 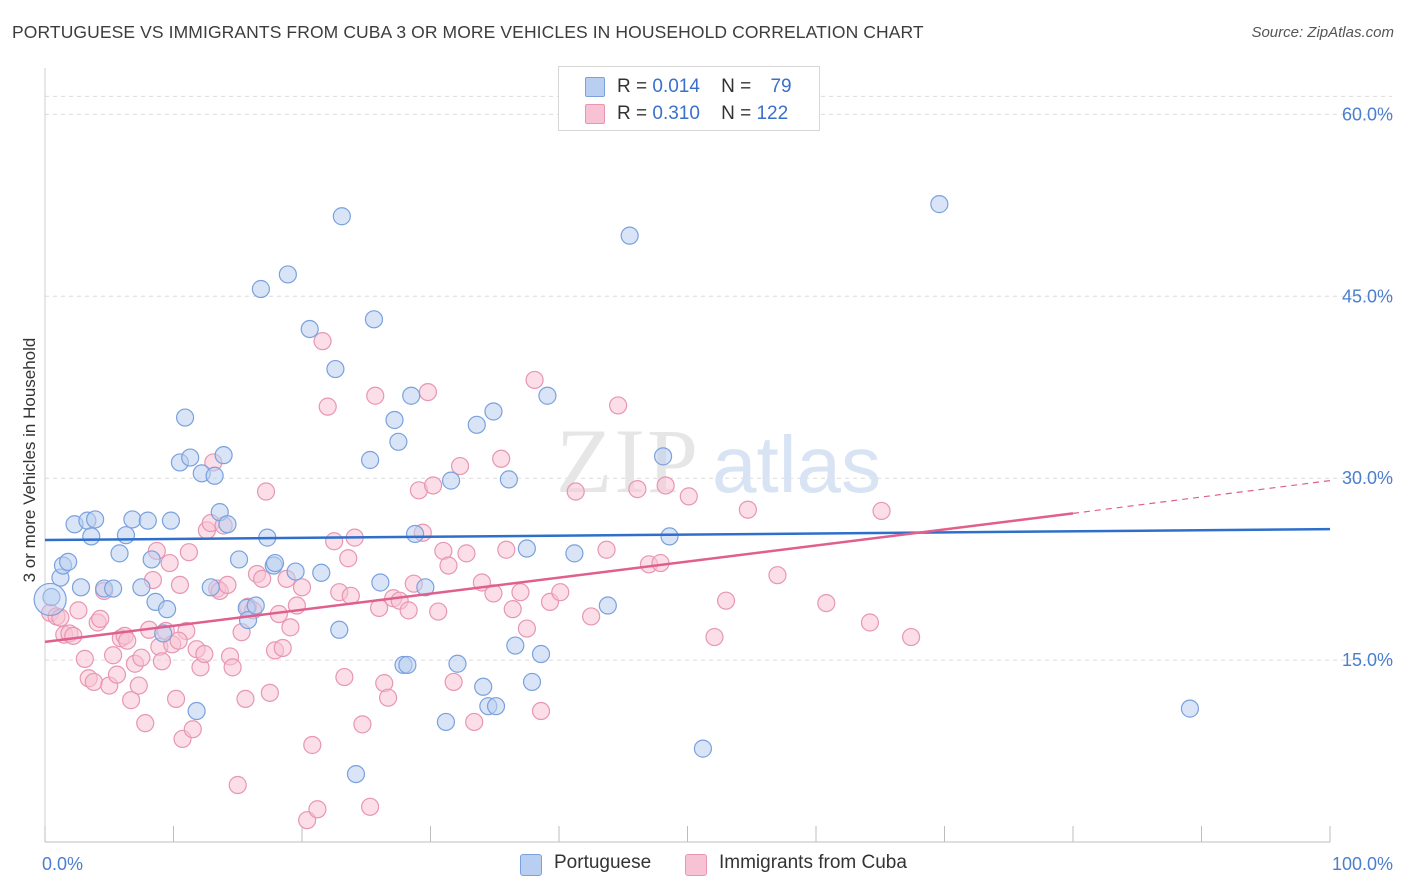 What do you see at coordinates (1367, 114) in the screenshot?
I see `y-tick-label: 60.0%` at bounding box center [1367, 114].